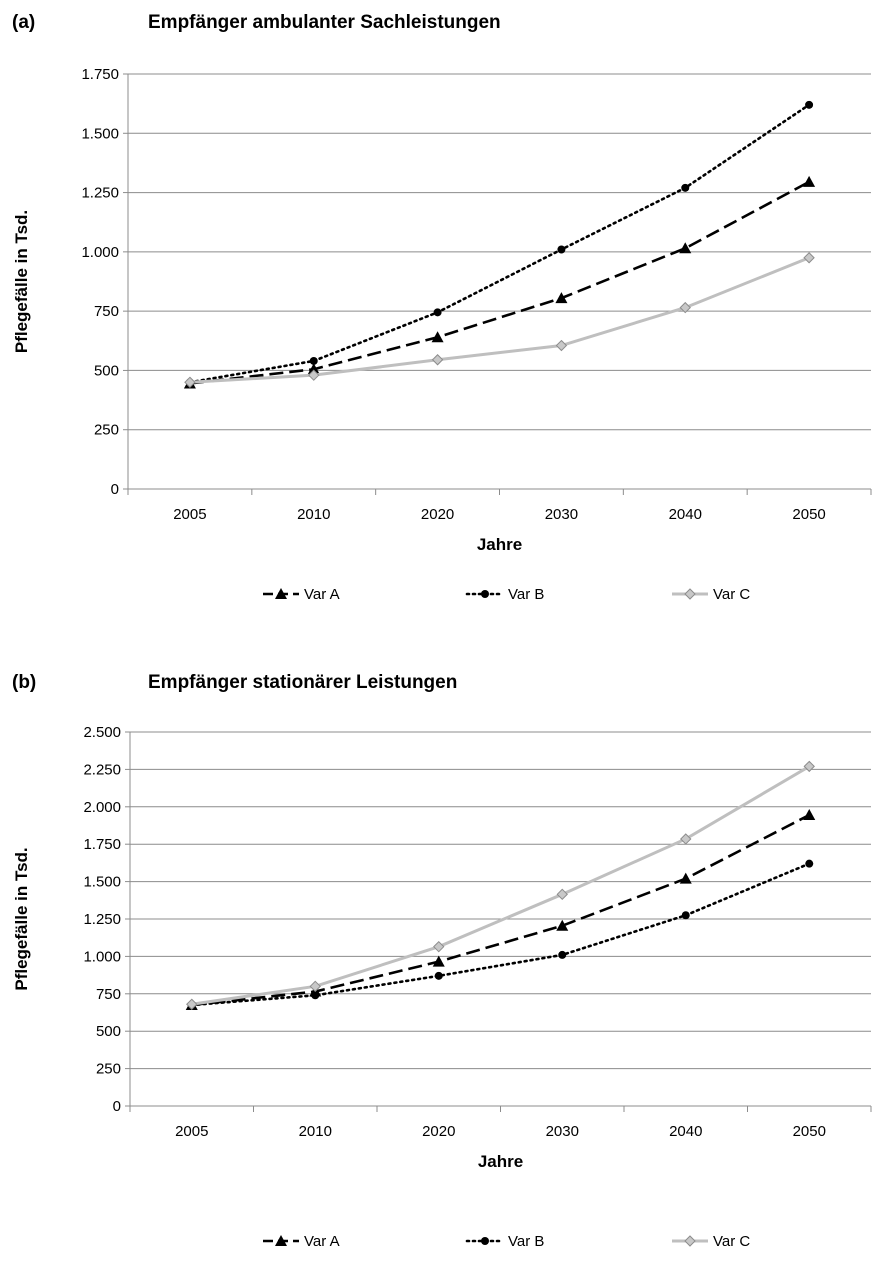 The height and width of the screenshot is (1262, 886). What do you see at coordinates (108, 1031) in the screenshot?
I see `y-tick-label: 500` at bounding box center [108, 1031].